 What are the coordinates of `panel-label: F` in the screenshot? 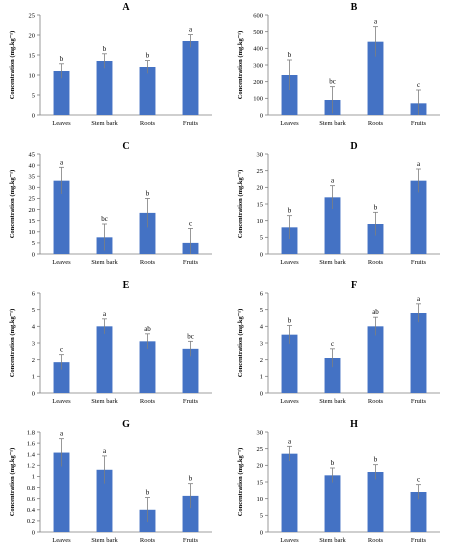 It's located at (354, 285).